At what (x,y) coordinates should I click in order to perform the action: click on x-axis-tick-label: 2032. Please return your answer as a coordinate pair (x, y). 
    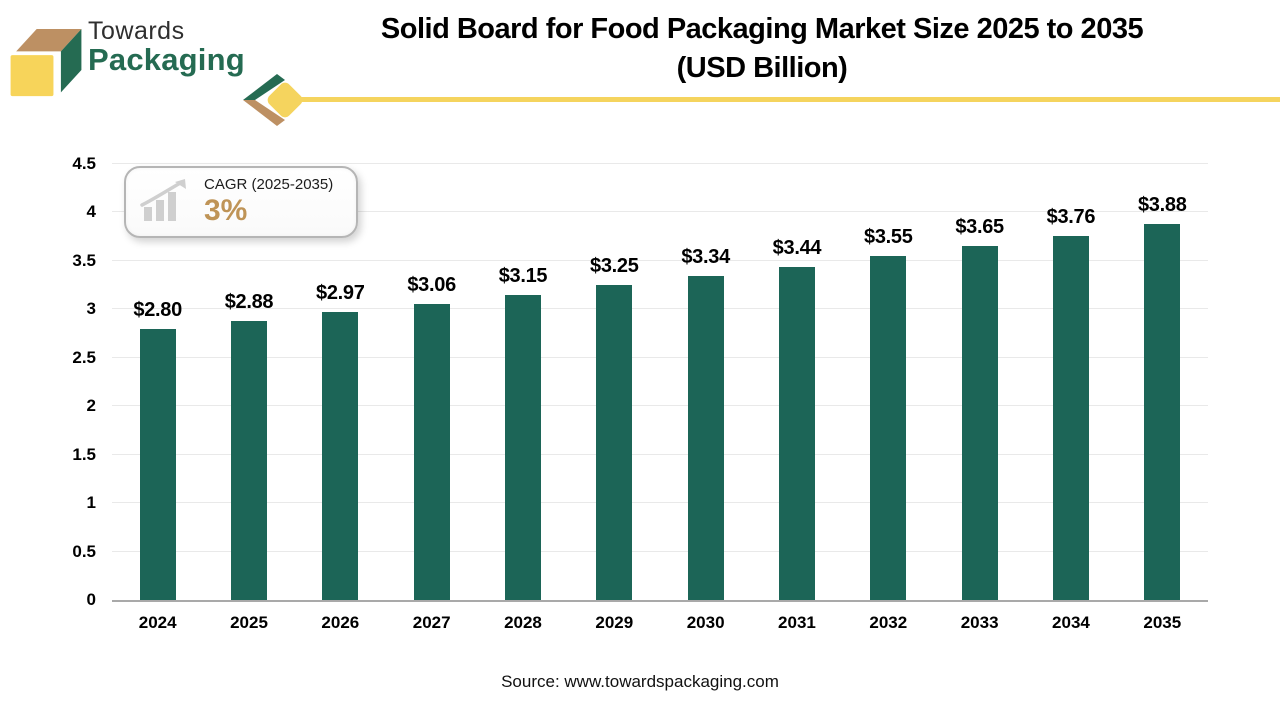
    Looking at the image, I should click on (888, 622).